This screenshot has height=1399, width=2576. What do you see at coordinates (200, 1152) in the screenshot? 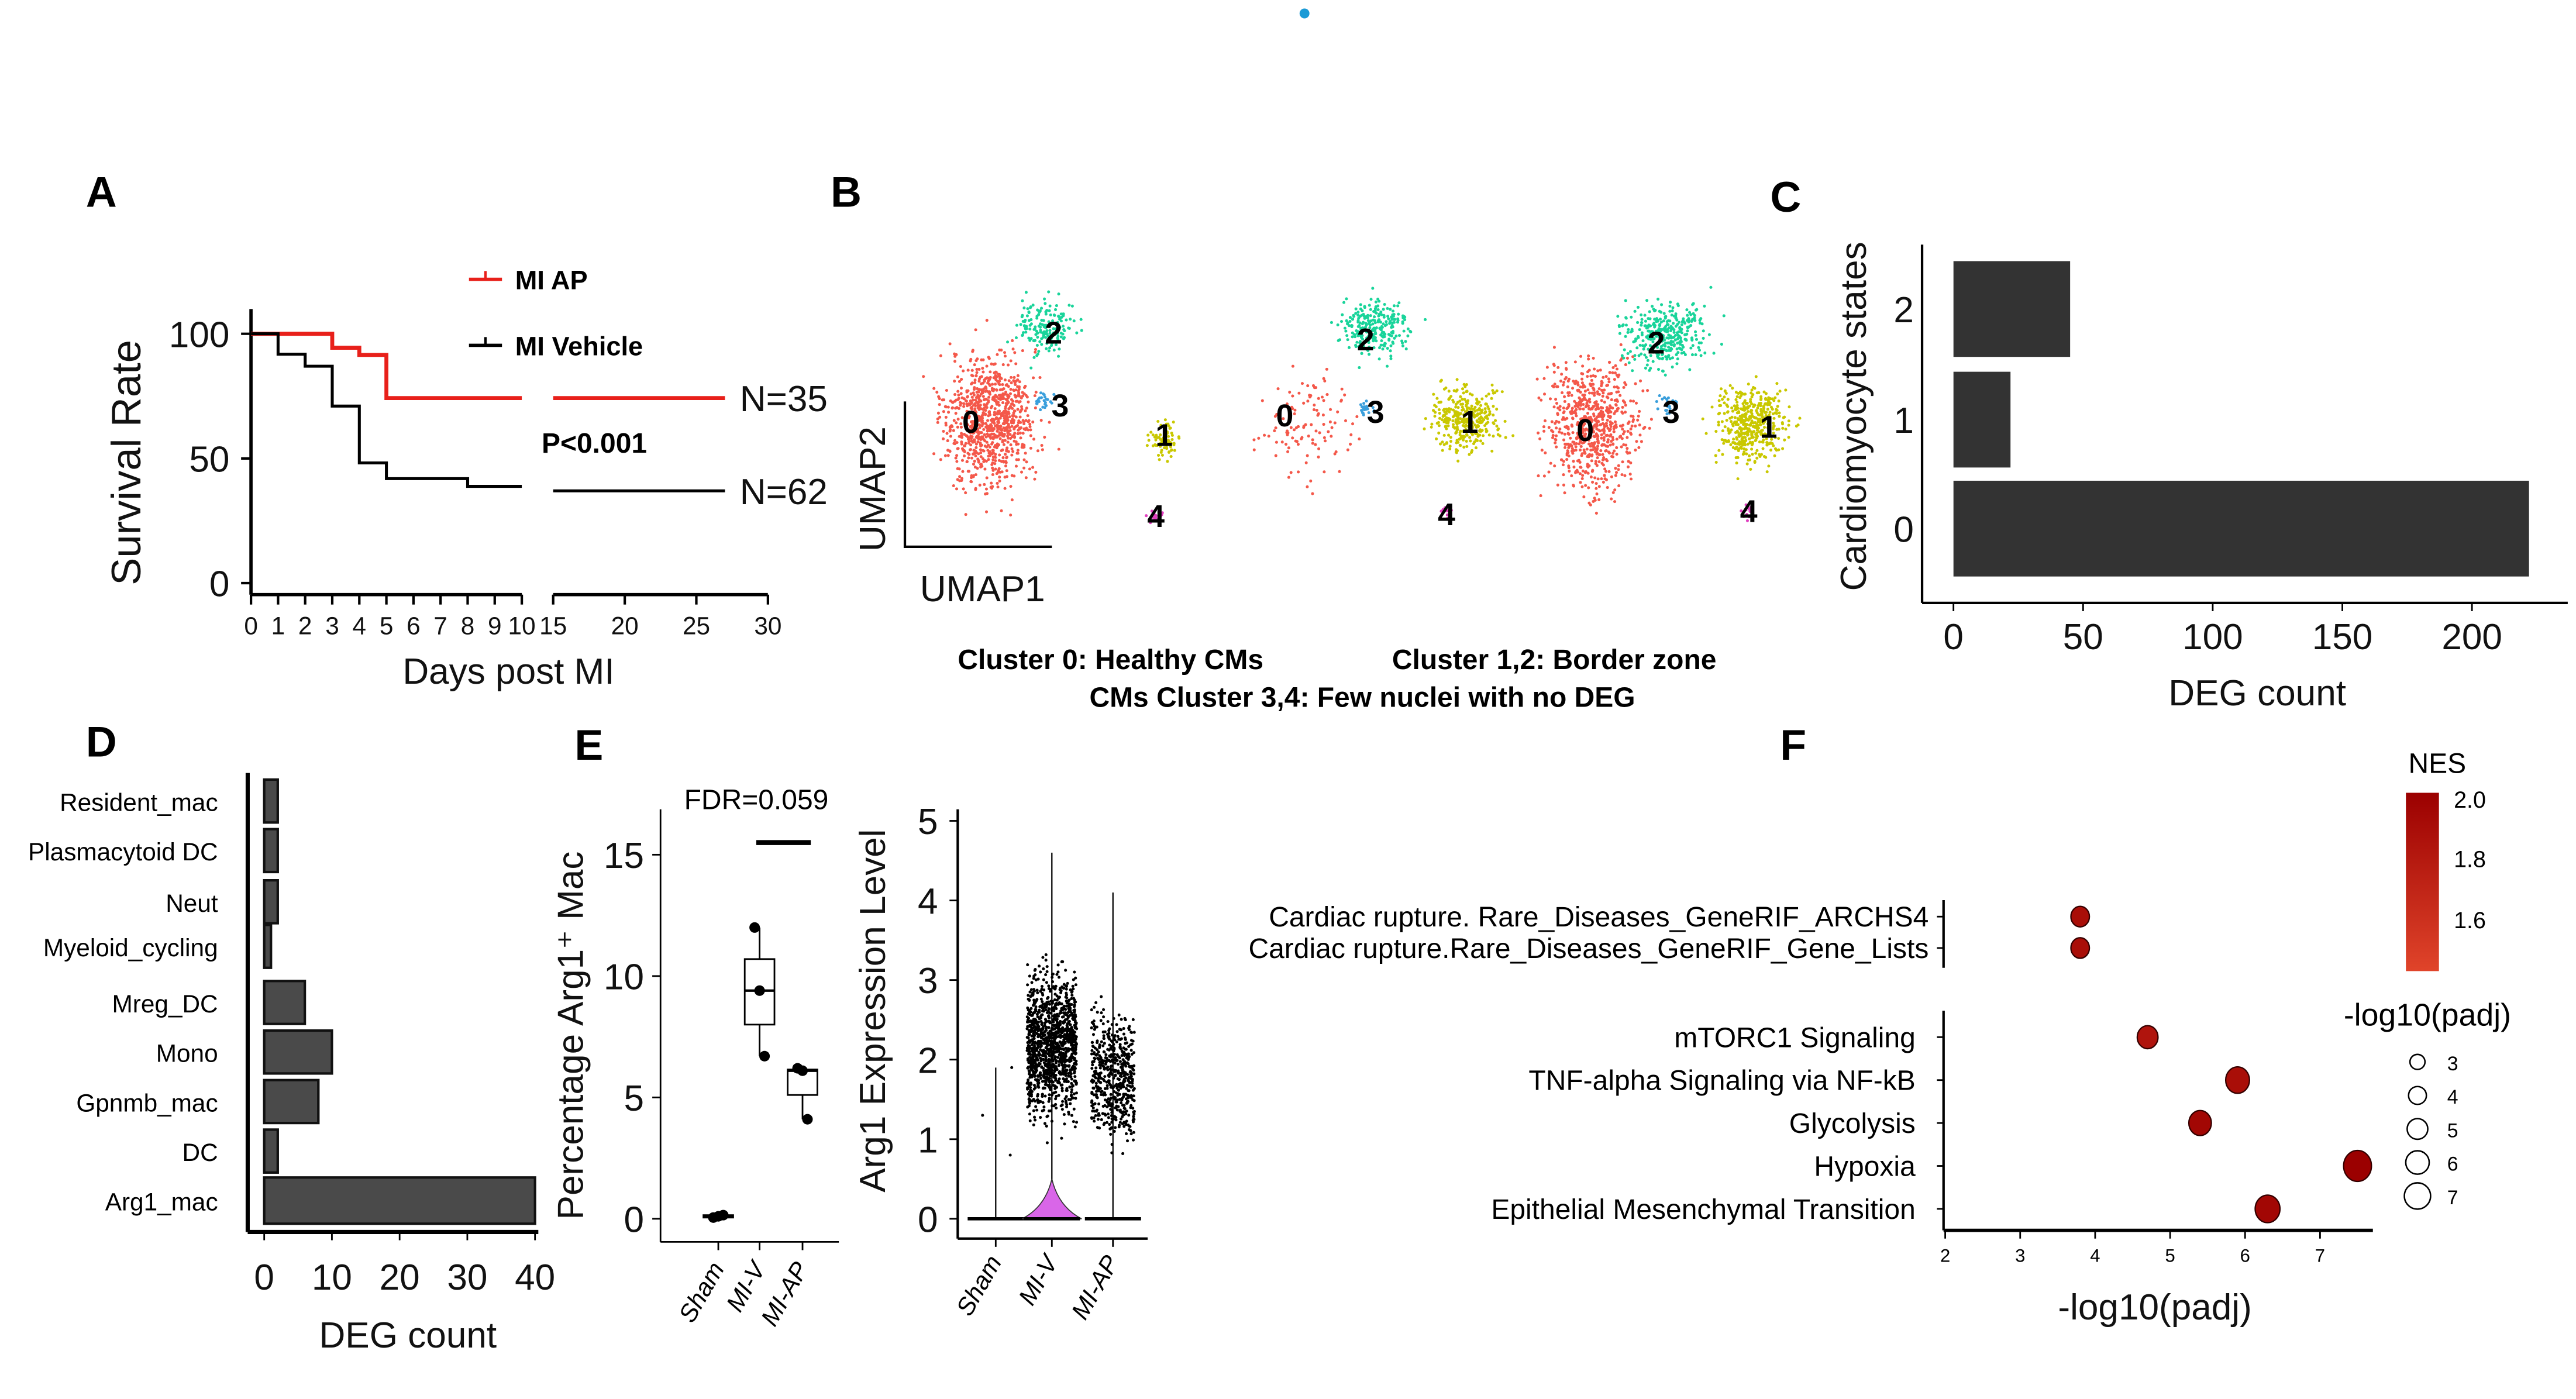
I see `category-label: DC` at bounding box center [200, 1152].